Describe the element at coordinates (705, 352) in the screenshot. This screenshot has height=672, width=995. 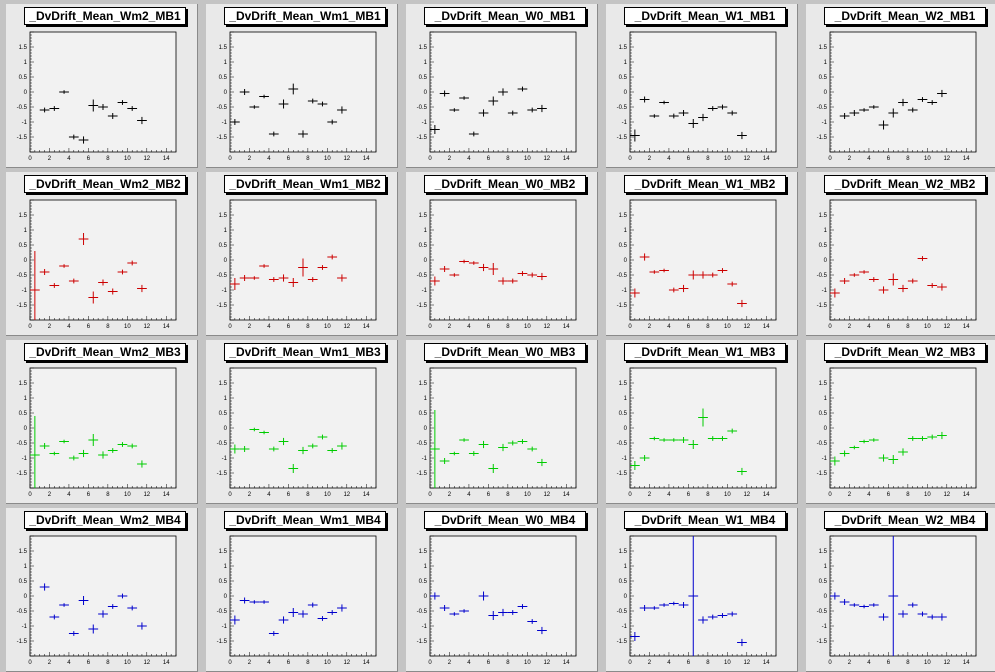
I see `chart-title: _DvDrift_Mean_W1_MB3` at that location.